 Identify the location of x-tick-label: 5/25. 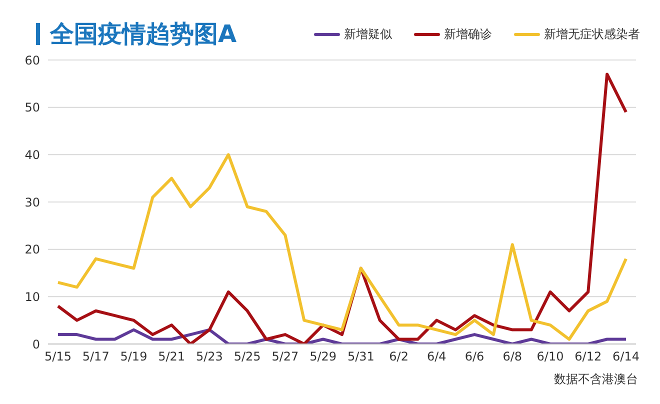
(247, 357).